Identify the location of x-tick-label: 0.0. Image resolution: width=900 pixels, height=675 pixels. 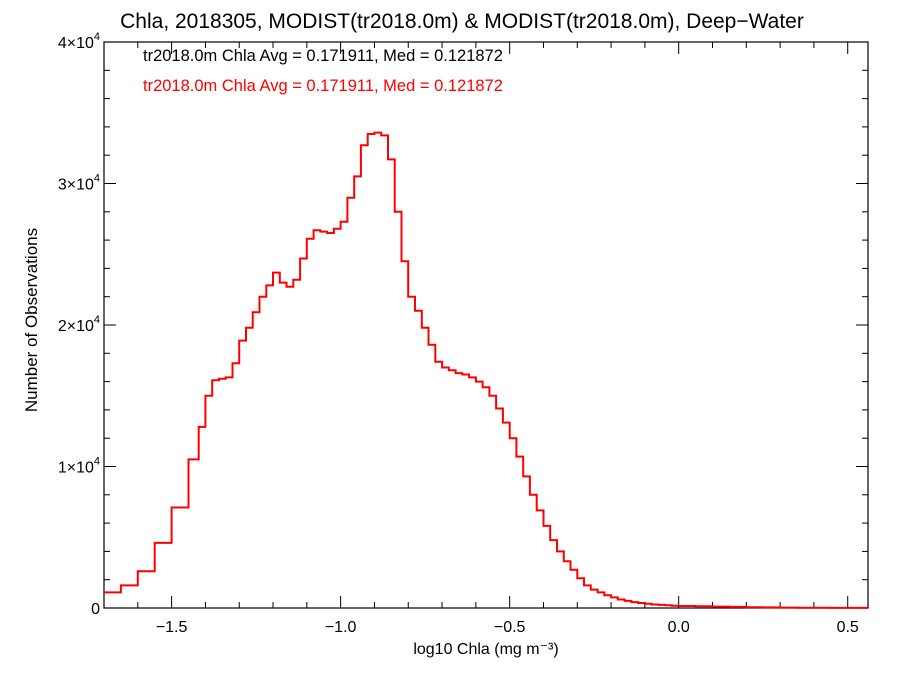
(679, 627).